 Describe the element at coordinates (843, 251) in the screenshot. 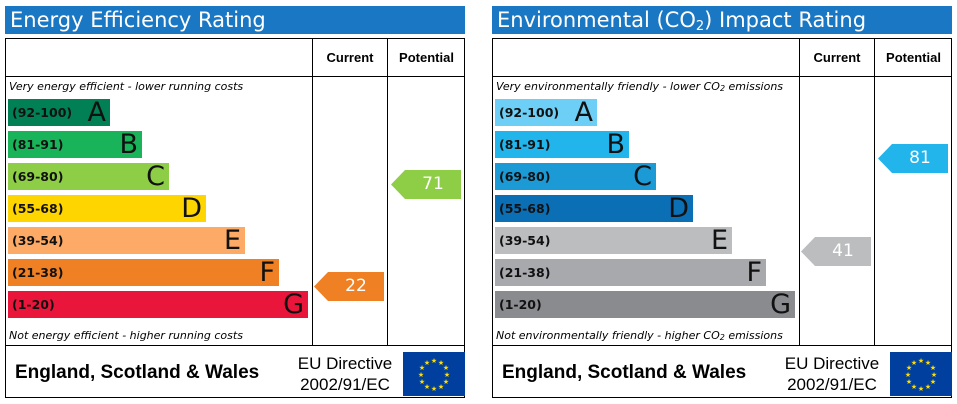

I see `current-rating-value: 41` at that location.